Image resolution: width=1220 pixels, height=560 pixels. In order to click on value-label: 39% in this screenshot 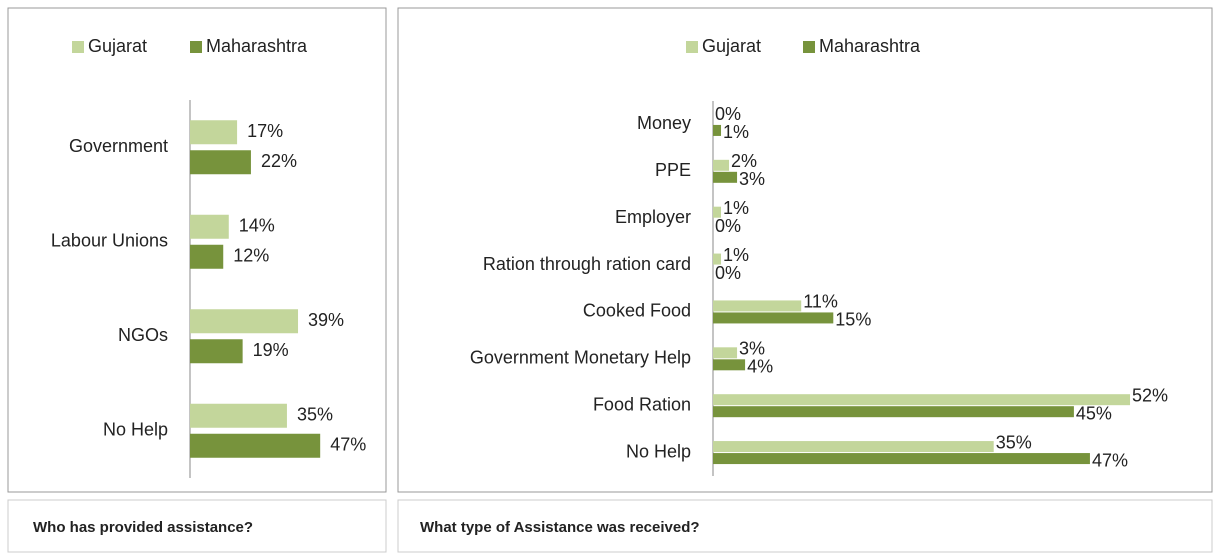, I will do `click(326, 320)`.